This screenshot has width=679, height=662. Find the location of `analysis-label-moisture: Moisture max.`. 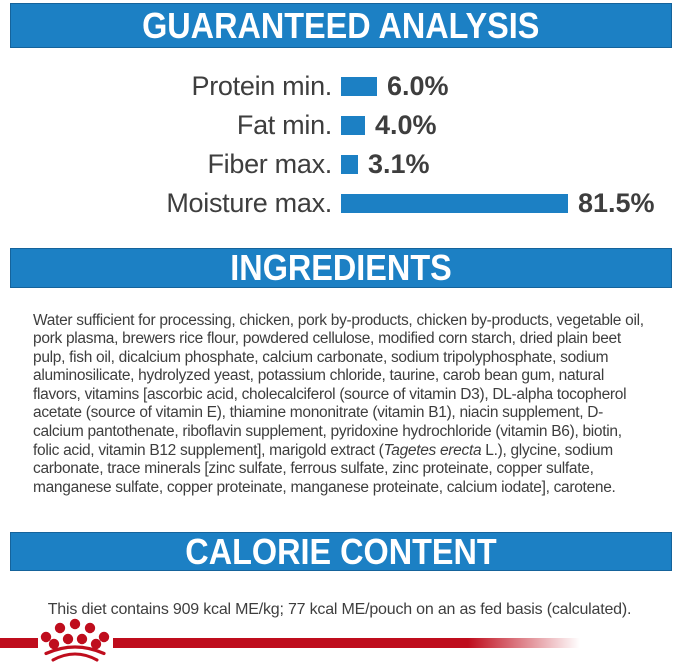

analysis-label-moisture: Moisture max. is located at coordinates (249, 203).